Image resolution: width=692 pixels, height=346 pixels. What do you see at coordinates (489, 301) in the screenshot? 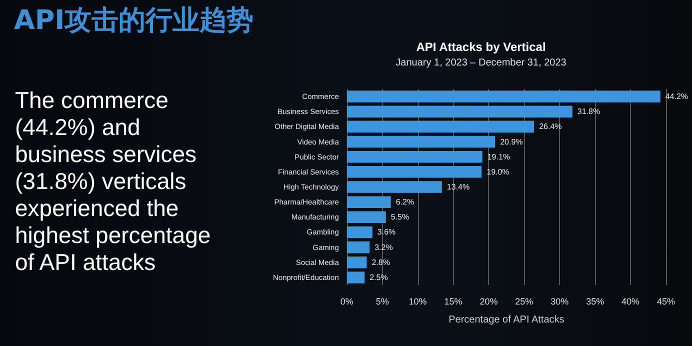
I see `x-tick-label: 20%` at bounding box center [489, 301].